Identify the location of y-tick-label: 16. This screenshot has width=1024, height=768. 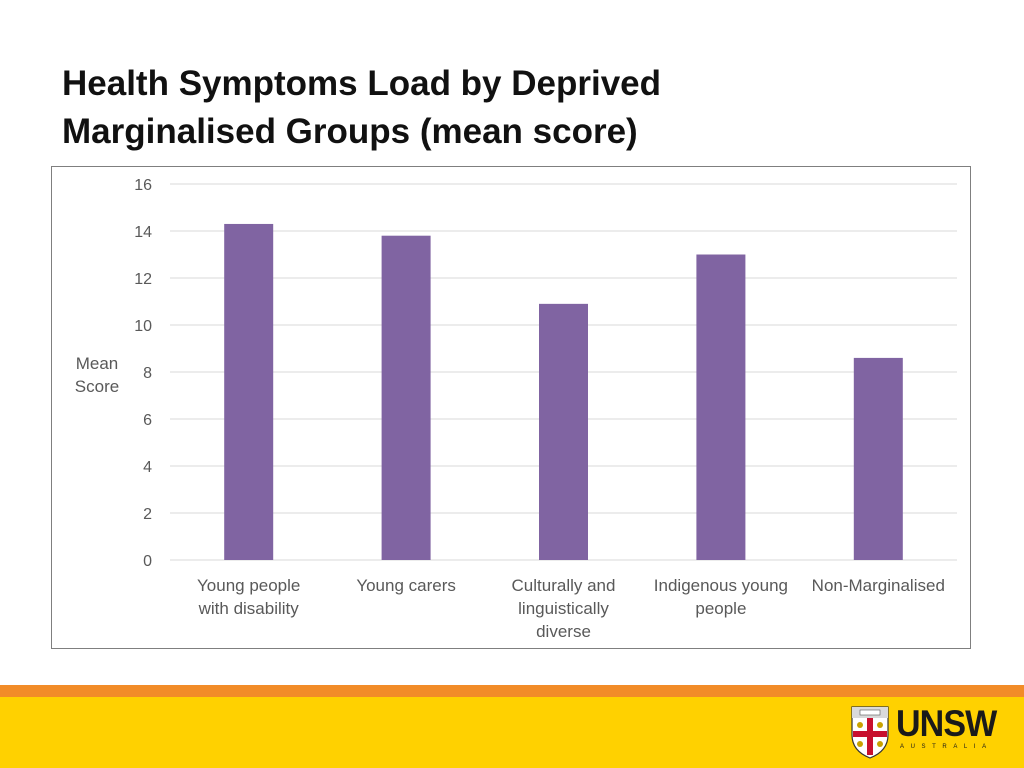
(143, 185).